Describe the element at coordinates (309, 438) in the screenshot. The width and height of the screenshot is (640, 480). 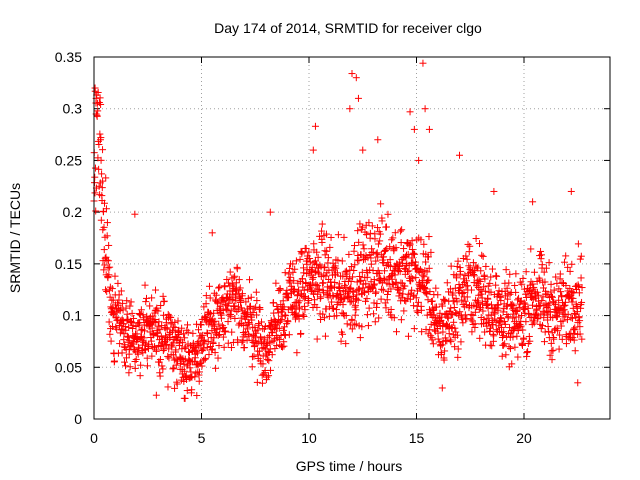
I see `x-tick-label: 10` at that location.